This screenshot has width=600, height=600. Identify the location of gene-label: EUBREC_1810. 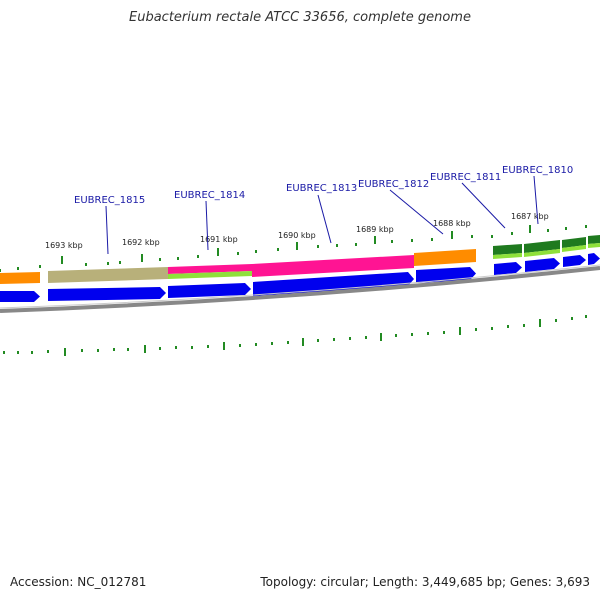
(537, 170).